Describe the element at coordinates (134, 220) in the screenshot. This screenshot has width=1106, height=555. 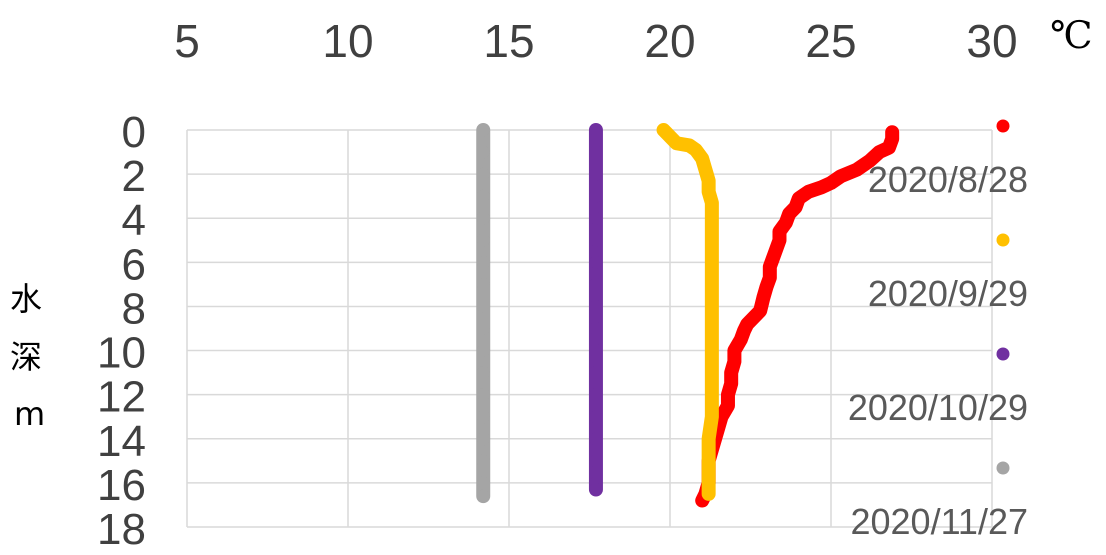
I see `y-tick-label: 4` at that location.